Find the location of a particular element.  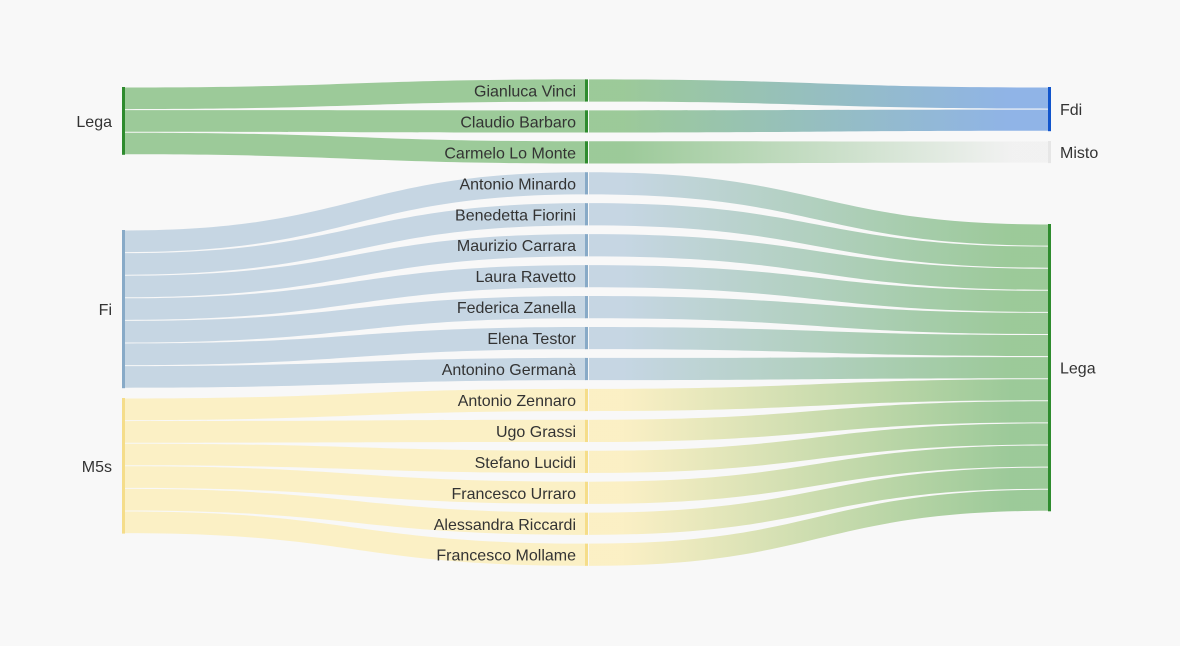

node-bar-dst-misto is located at coordinates (1049, 152).